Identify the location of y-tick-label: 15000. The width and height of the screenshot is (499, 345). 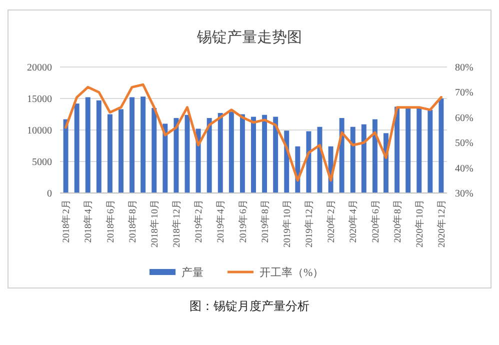
(39, 99).